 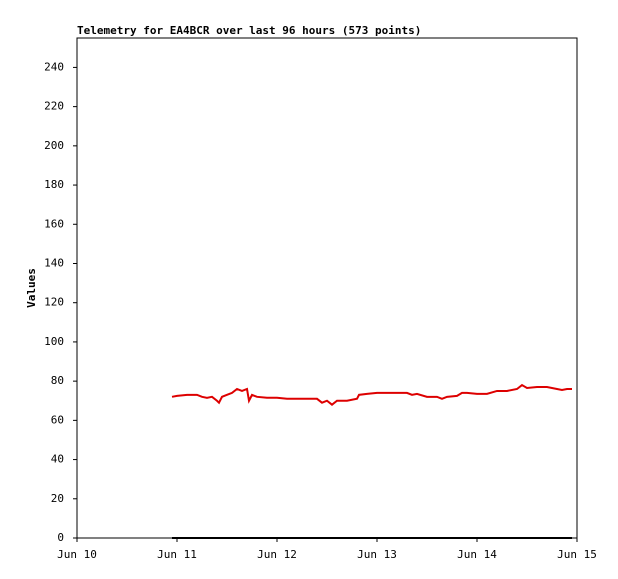 I want to click on y-tick-label: 200, so click(x=54, y=145).